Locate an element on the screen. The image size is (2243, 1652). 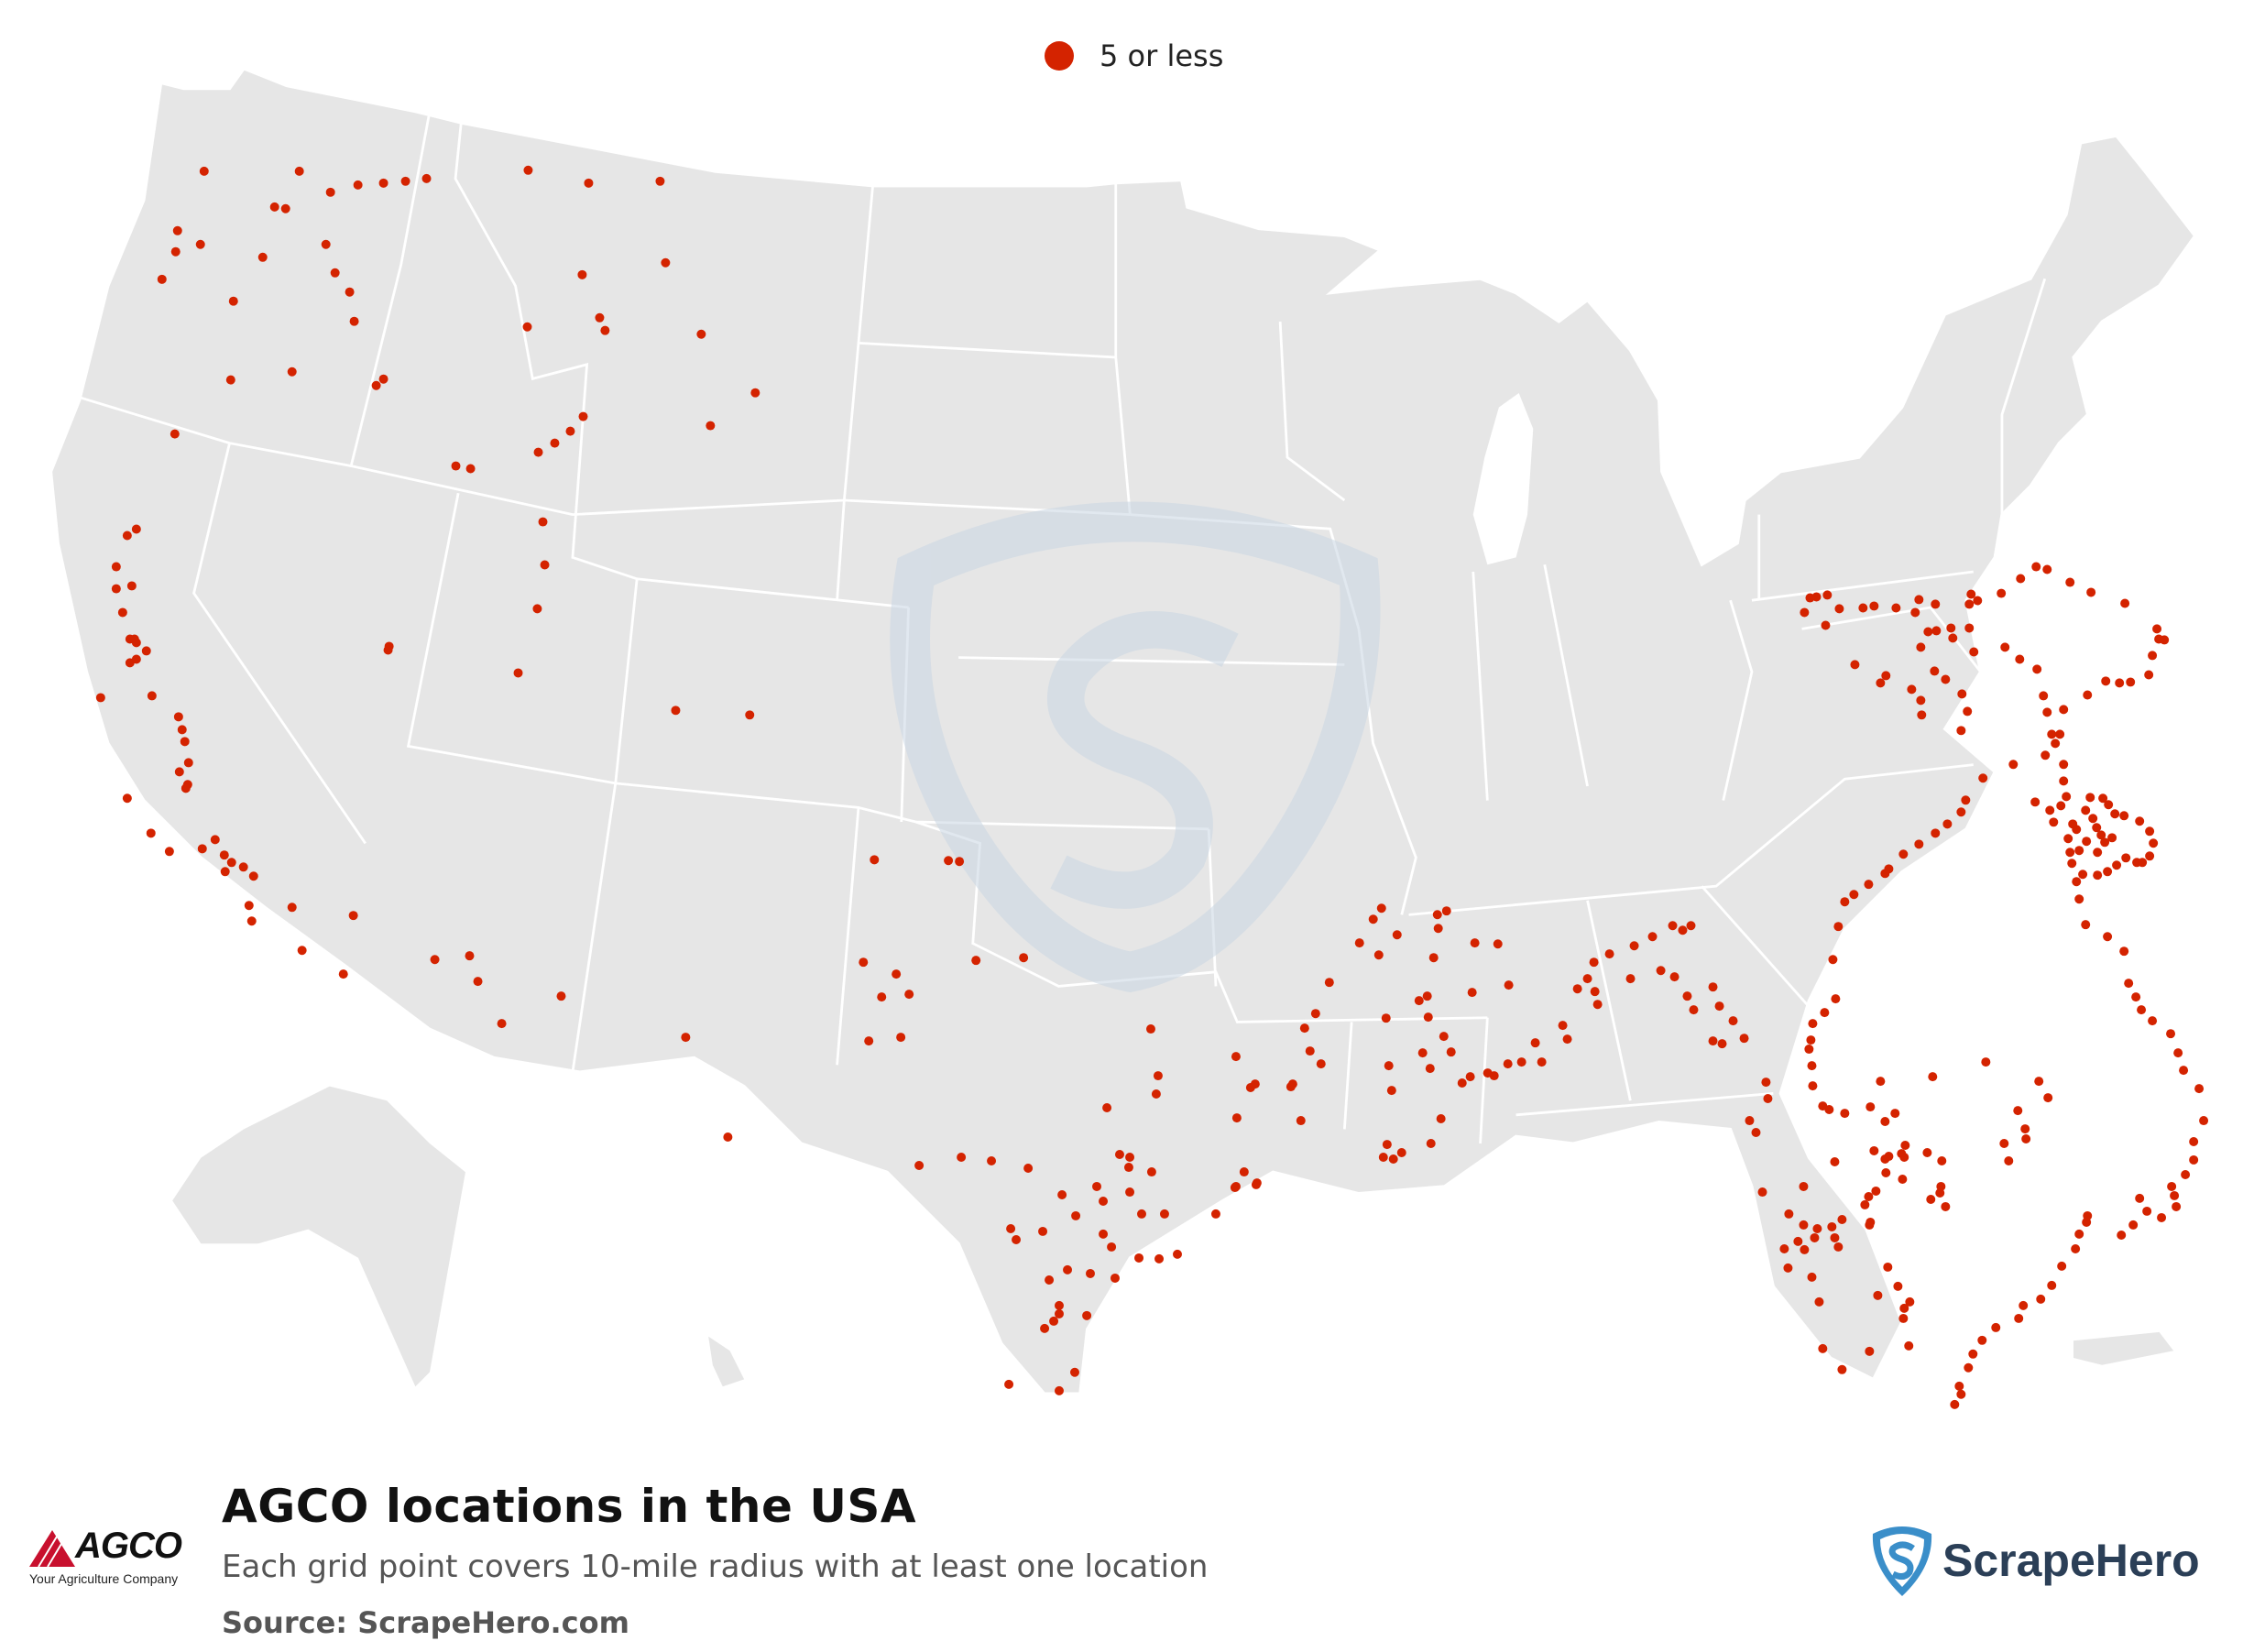
scrapehero-wordmark: ScrapeHero is located at coordinates (2071, 1560).